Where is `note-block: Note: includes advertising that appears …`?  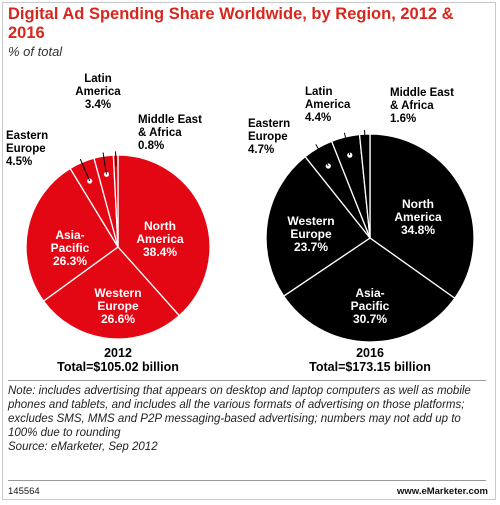
note-block: Note: includes advertising that appears … is located at coordinates (247, 419).